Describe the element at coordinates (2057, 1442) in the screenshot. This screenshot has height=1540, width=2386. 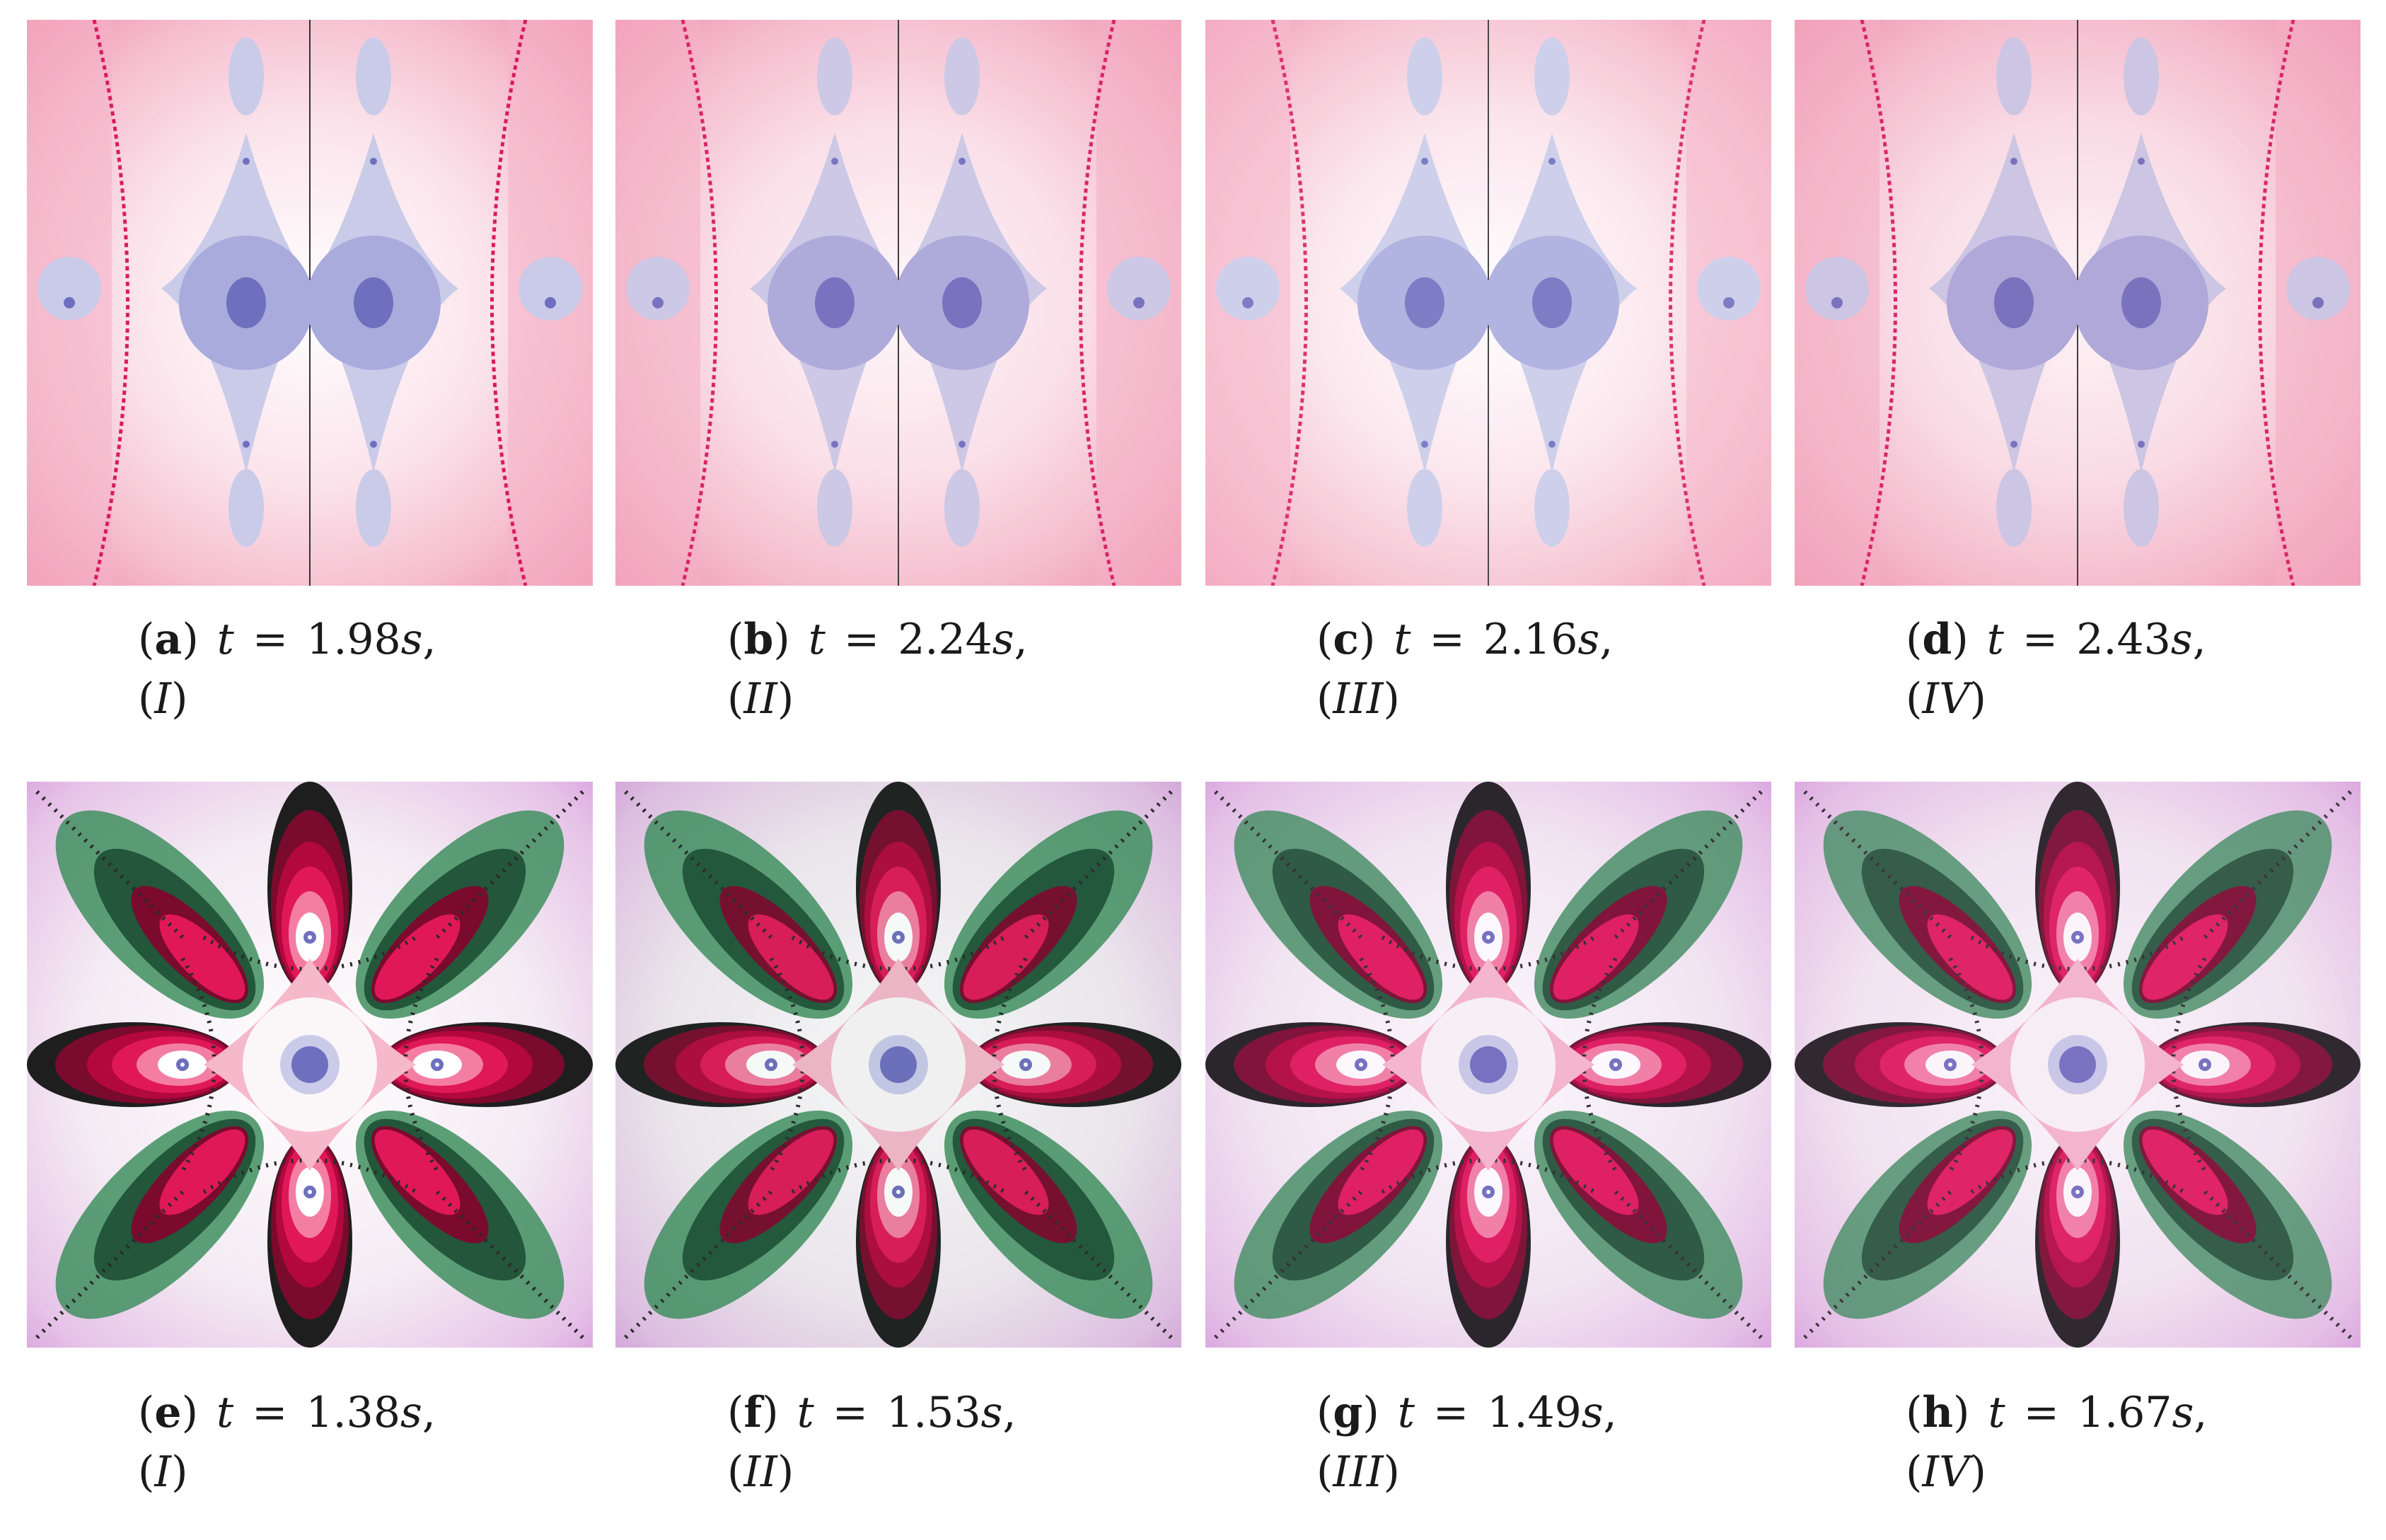
I see `caption-h: (h) t = 1.67s, (IV)` at that location.